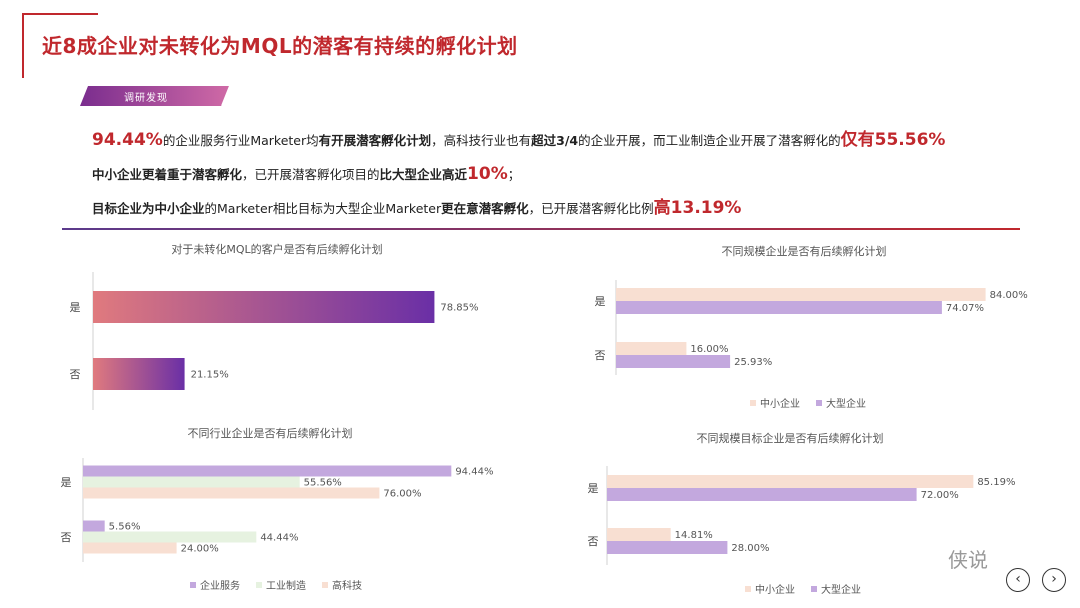  I want to click on chart-4-legend-entry: 中小企业, so click(775, 589).